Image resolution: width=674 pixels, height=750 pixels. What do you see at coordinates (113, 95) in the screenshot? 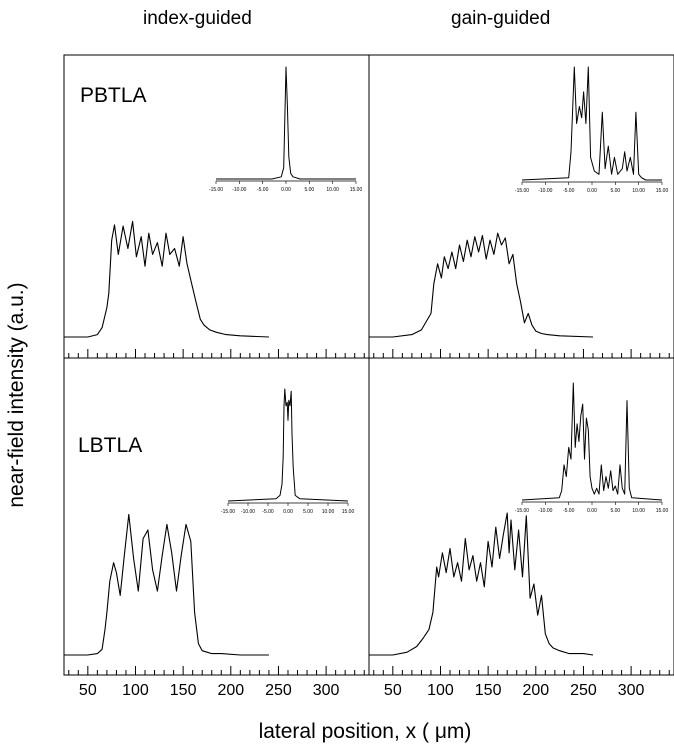
I see `row-label-pbtla: PBTLA` at bounding box center [113, 95].